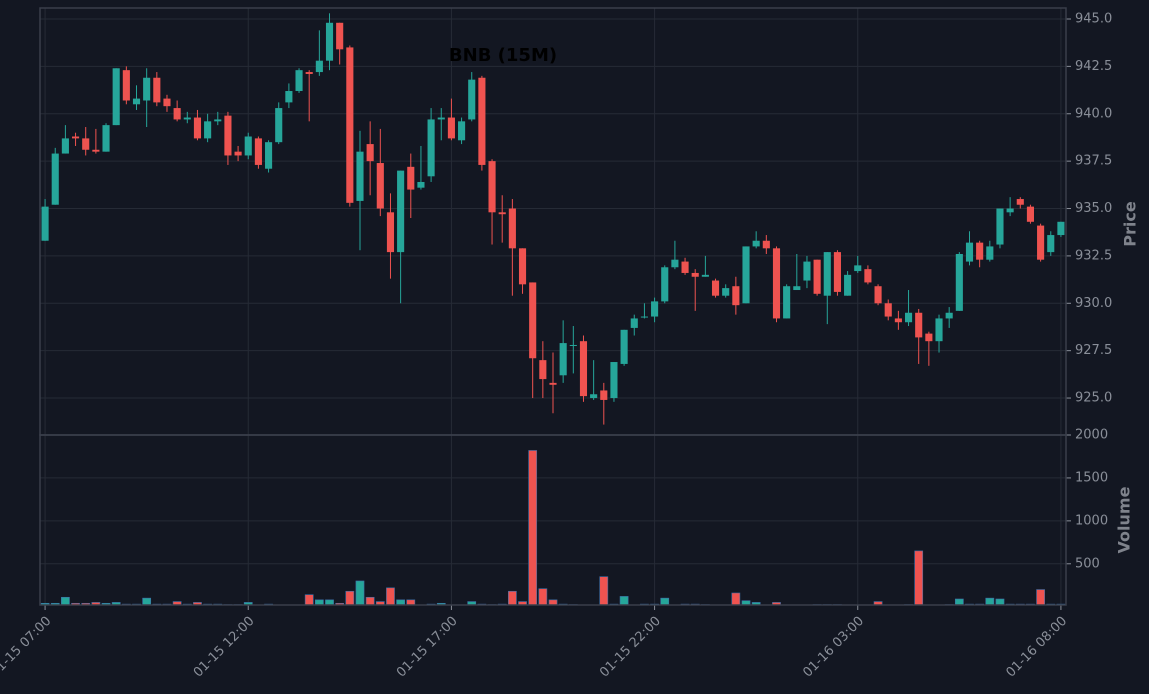  Describe the element at coordinates (427, 647) in the screenshot. I see `x-tick-label: 01-15 17:00` at that location.